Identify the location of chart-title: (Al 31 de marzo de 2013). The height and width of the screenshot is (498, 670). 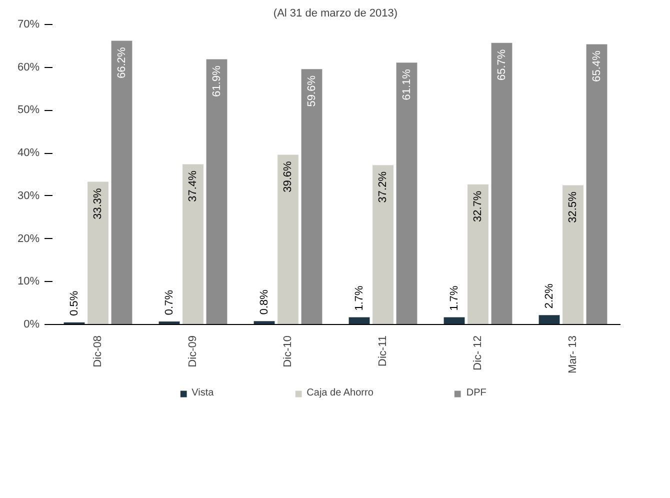
(335, 14).